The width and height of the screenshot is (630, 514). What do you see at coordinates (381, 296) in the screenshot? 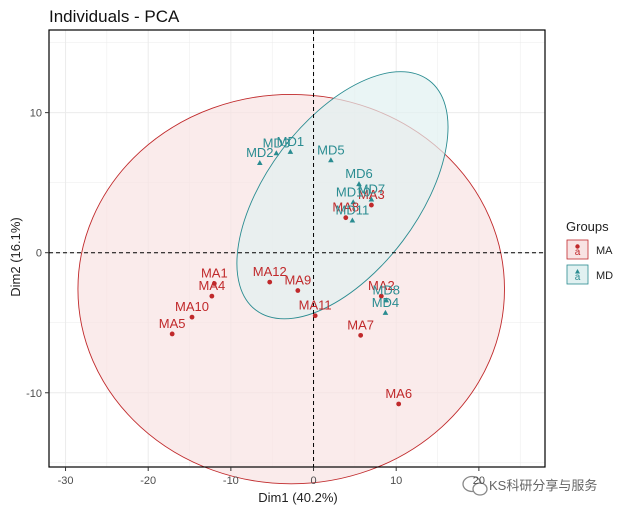
I see `point-ma2` at bounding box center [381, 296].